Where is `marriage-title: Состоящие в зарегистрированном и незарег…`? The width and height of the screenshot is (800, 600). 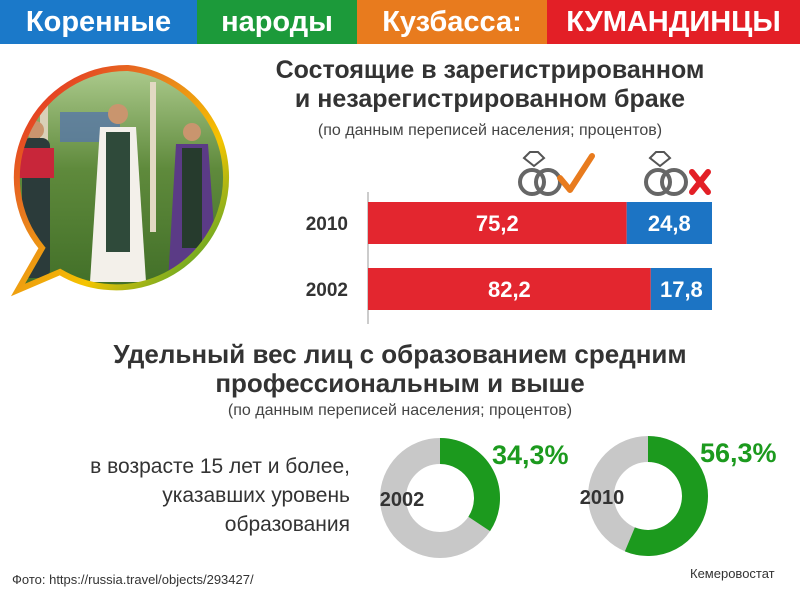
marriage-title: Состоящие в зарегистрированном и незарег… is located at coordinates (490, 84).